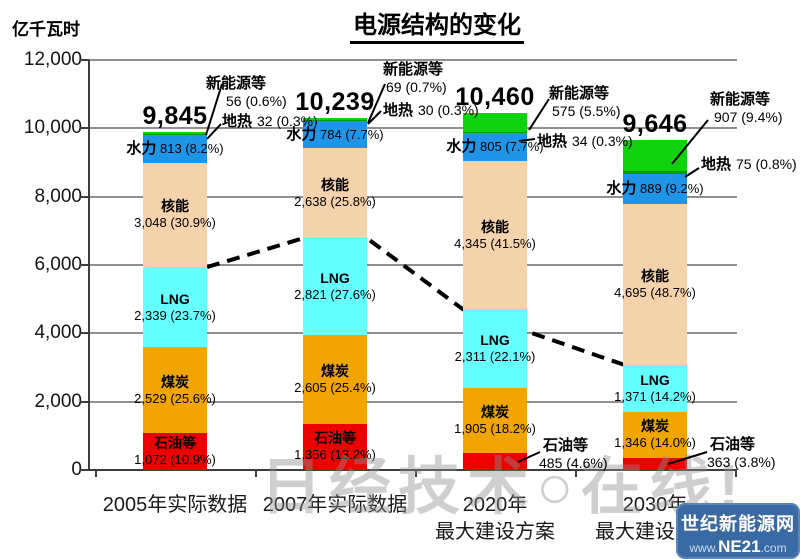 This screenshot has height=559, width=800. I want to click on bar-0-segment-lng: LNG 2,339 (23.7%), so click(175, 307).